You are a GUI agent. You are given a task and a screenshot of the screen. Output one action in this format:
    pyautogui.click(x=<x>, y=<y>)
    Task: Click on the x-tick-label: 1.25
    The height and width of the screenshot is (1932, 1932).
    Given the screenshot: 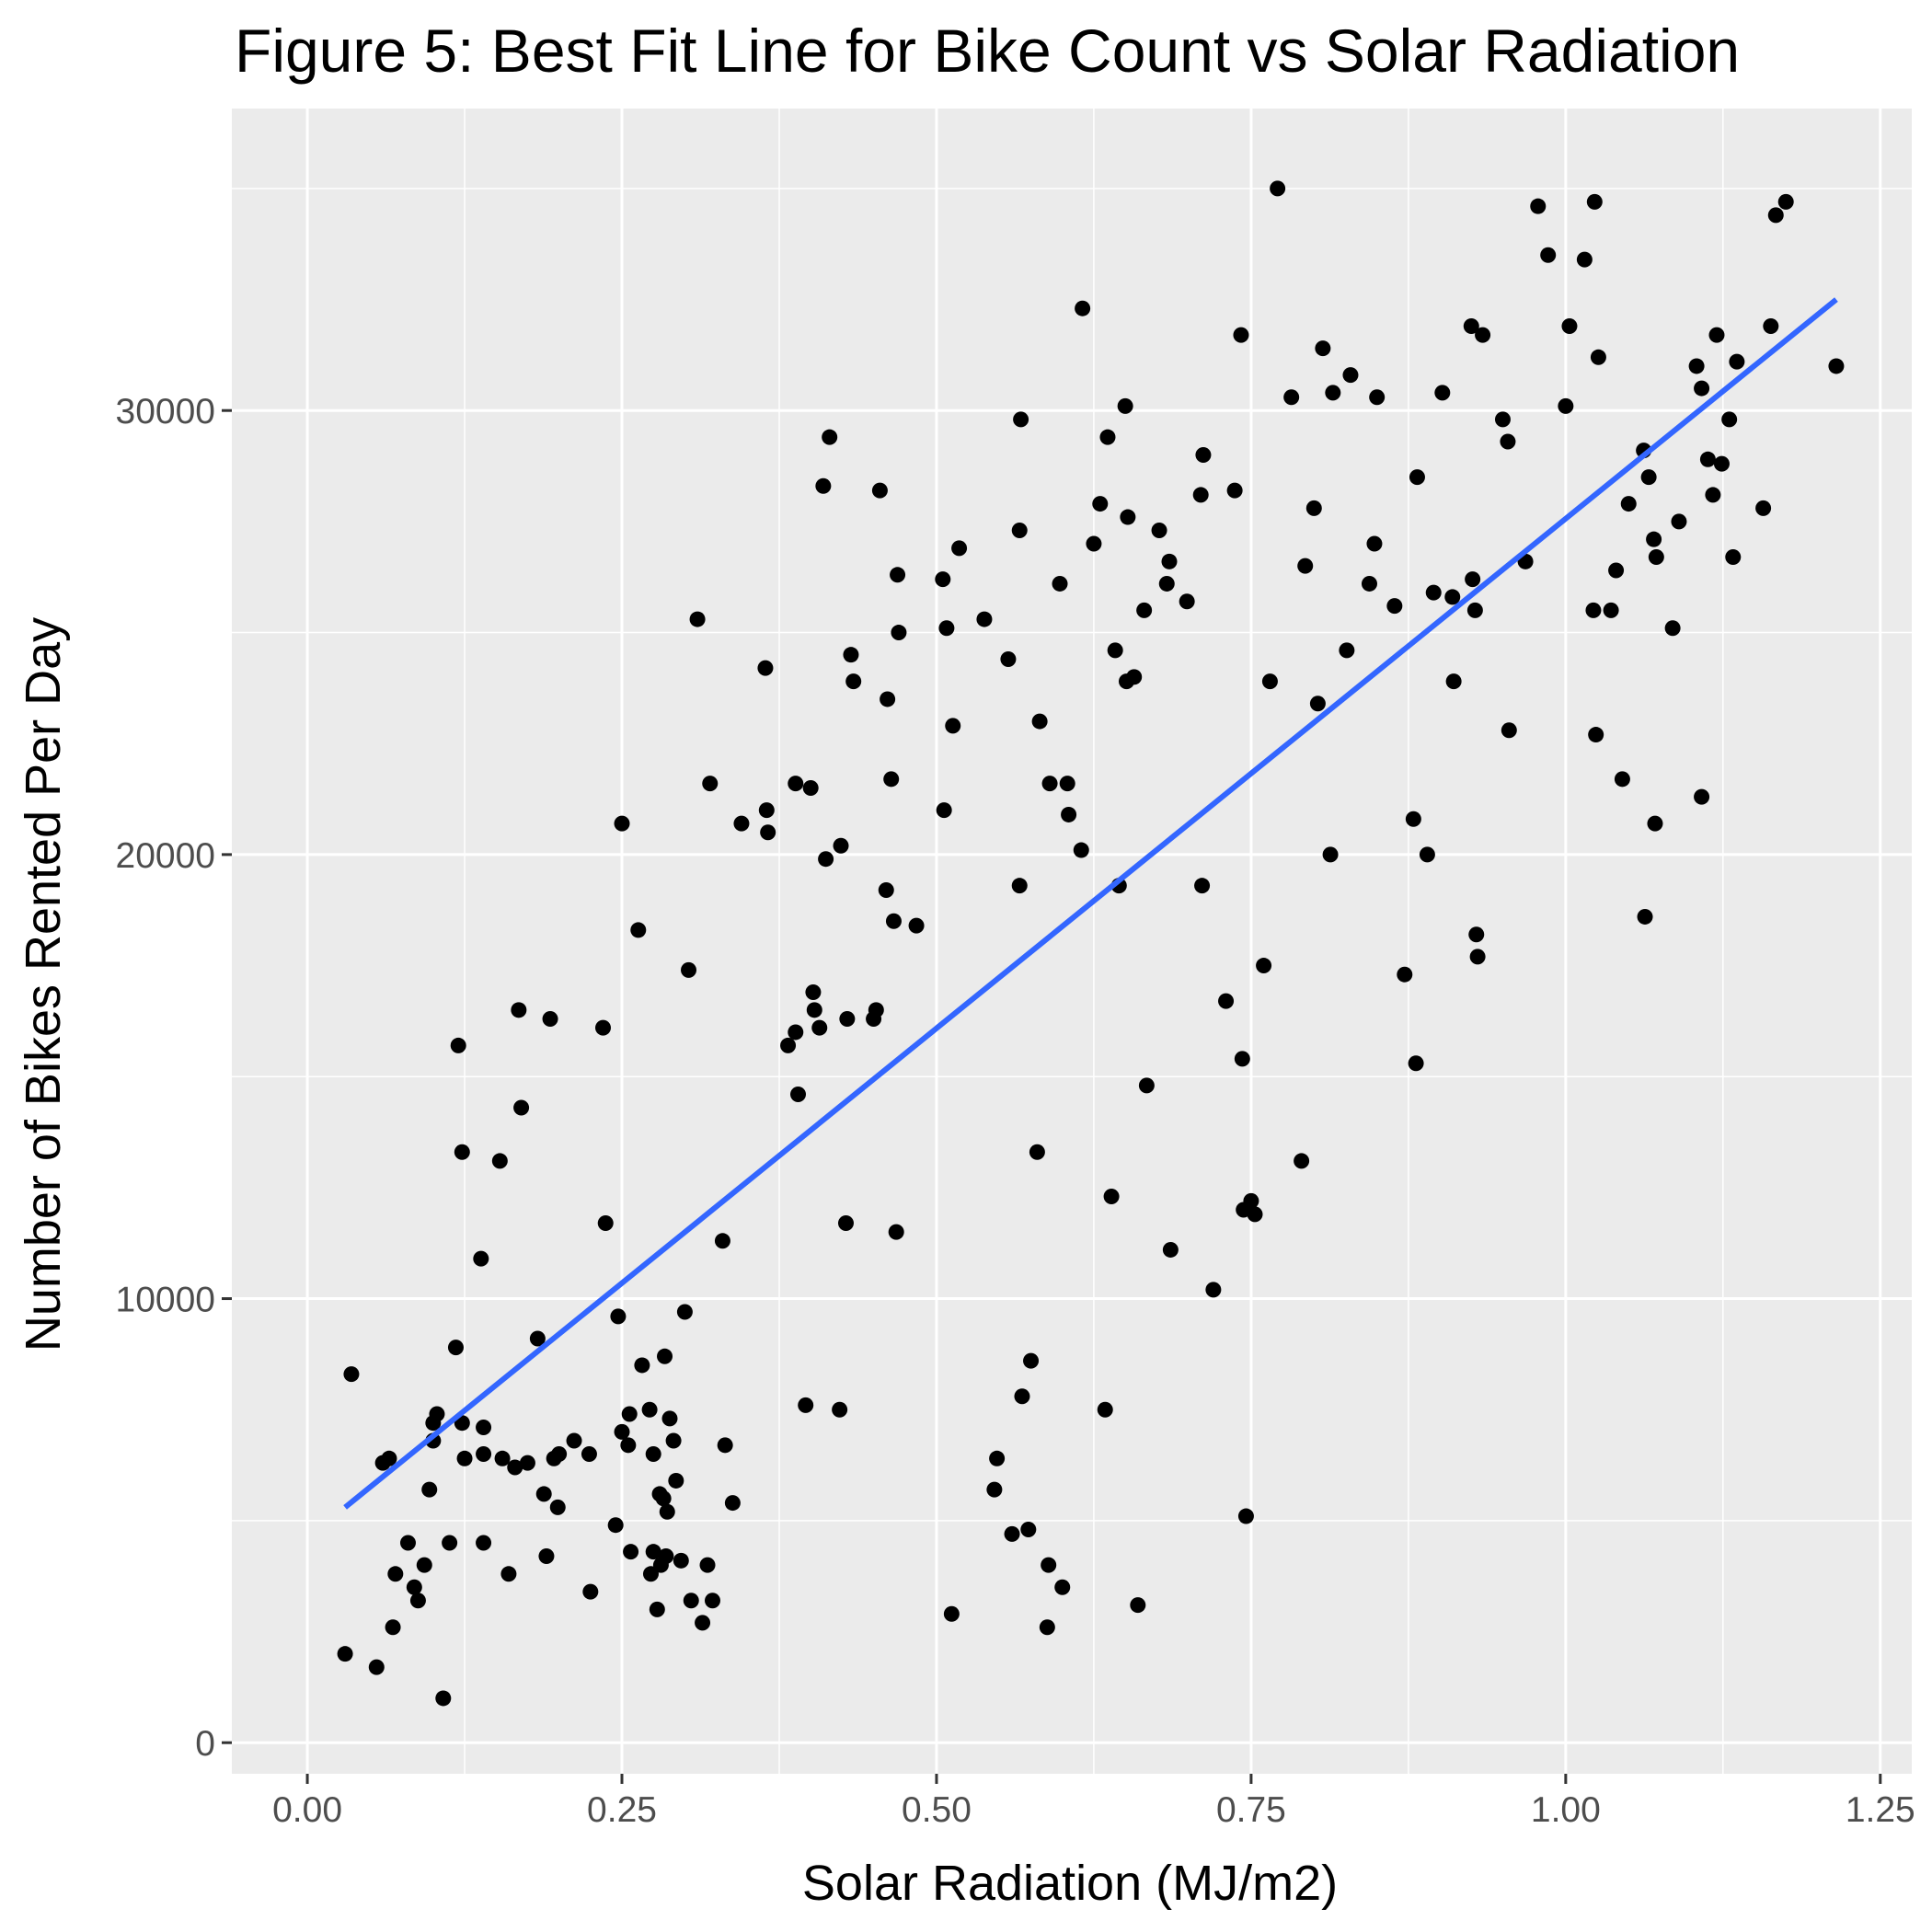 What is the action you would take?
    pyautogui.click(x=1880, y=1810)
    